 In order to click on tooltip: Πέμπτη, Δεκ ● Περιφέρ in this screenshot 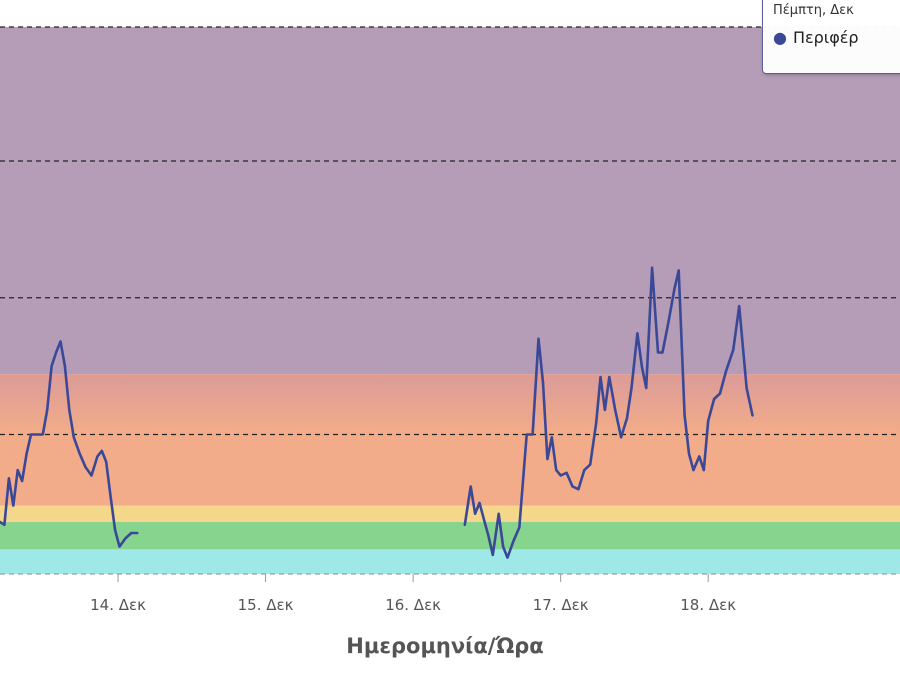, I will do `click(831, 37)`.